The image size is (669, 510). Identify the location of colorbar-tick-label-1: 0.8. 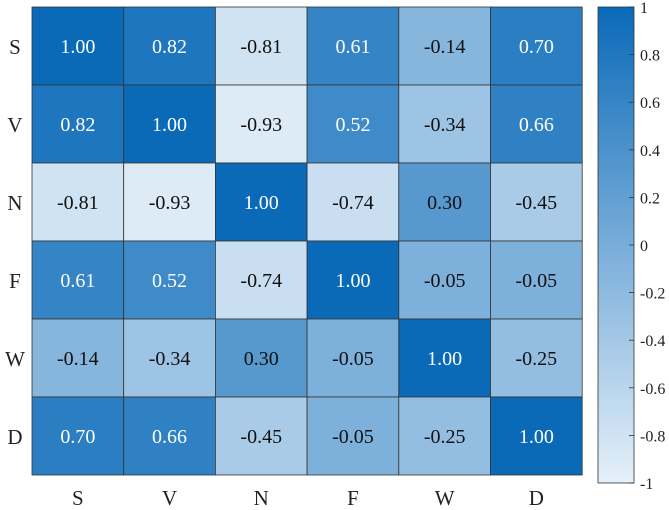
(650, 56).